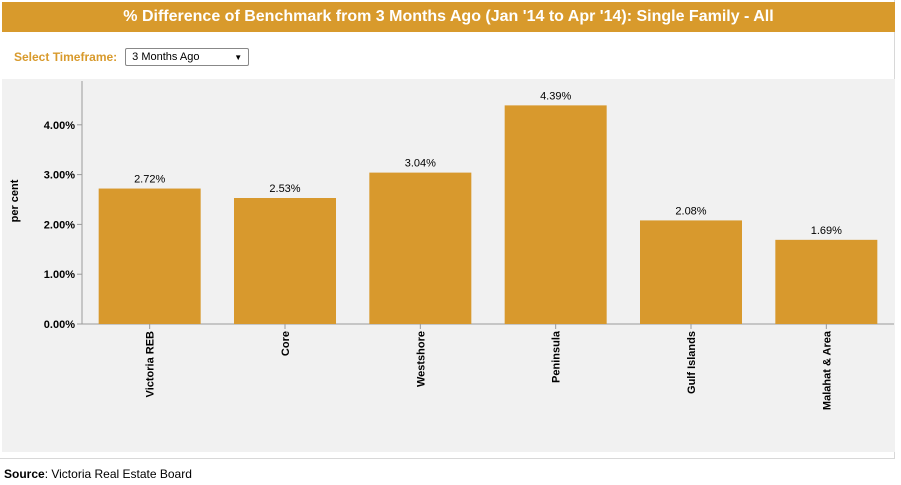 This screenshot has width=901, height=485. What do you see at coordinates (286, 343) in the screenshot?
I see `x-tick-label: Core` at bounding box center [286, 343].